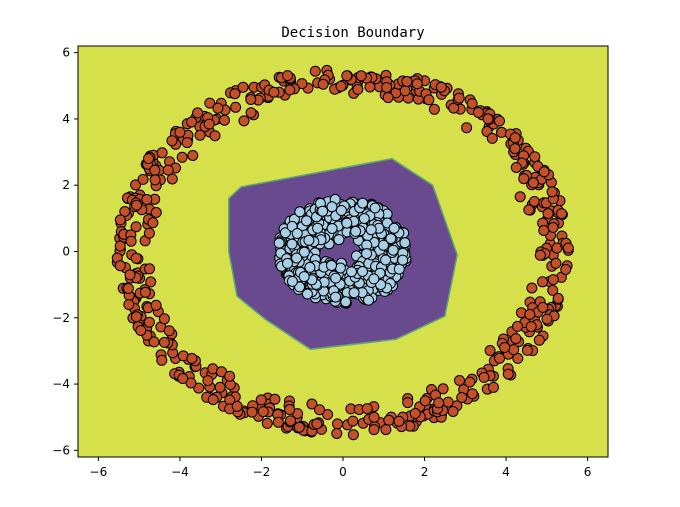  I want to click on y-tick-label: 4, so click(66, 119).